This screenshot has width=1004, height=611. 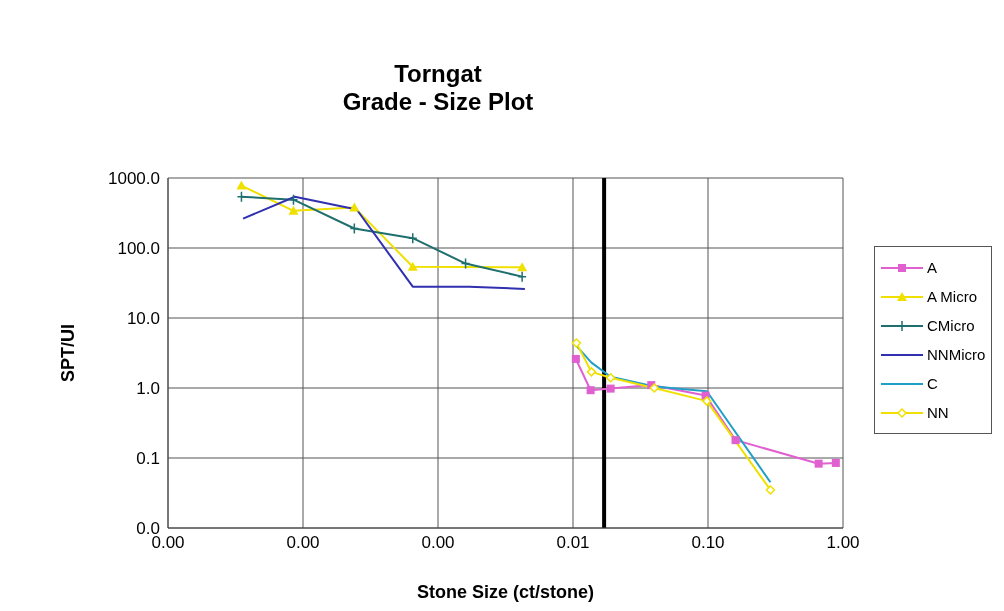 I want to click on chart-subtitle: Grade - Size Plot, so click(x=438, y=102).